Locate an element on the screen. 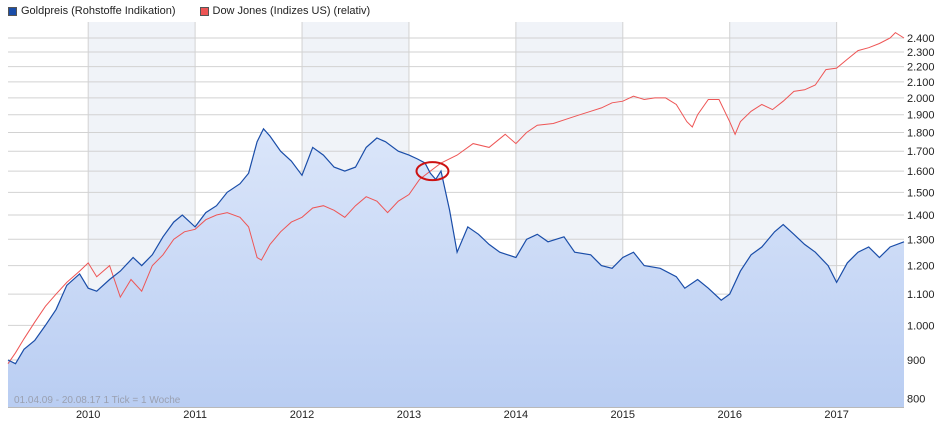 The height and width of the screenshot is (422, 946). x-tick-label: 2015 is located at coordinates (623, 415).